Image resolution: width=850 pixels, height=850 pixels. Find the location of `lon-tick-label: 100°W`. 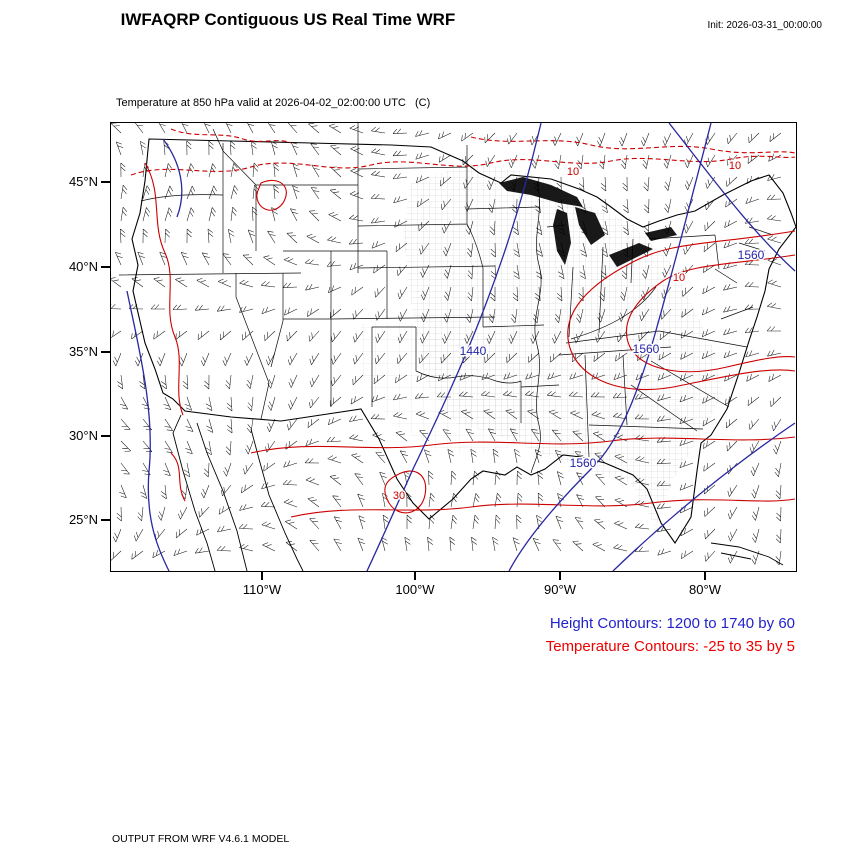

lon-tick-label: 100°W is located at coordinates (415, 589).